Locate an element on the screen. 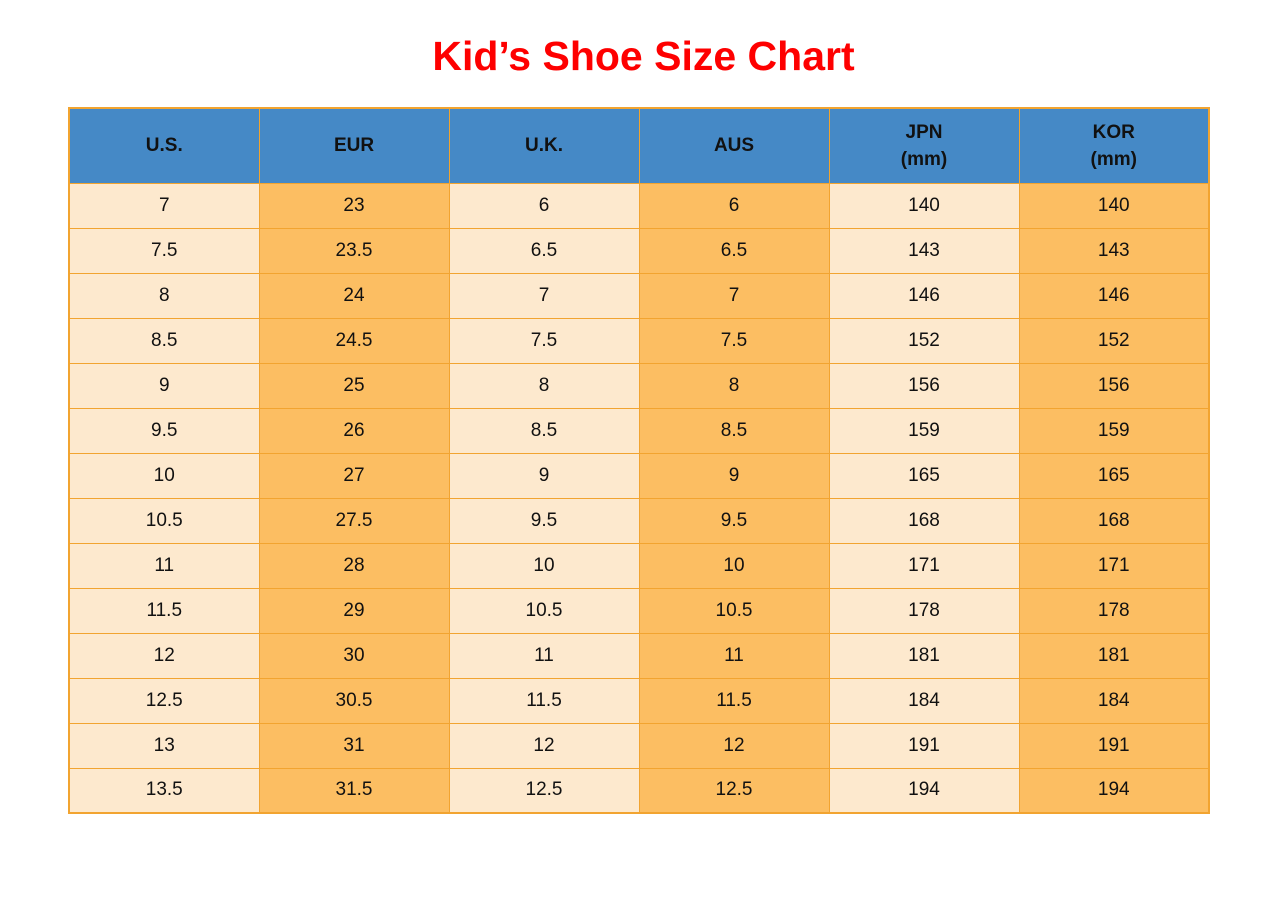 Image resolution: width=1287 pixels, height=906 pixels. header-row: U.S. EUR U.K. AUS JPN (mm) KOR (mm) is located at coordinates (639, 145).